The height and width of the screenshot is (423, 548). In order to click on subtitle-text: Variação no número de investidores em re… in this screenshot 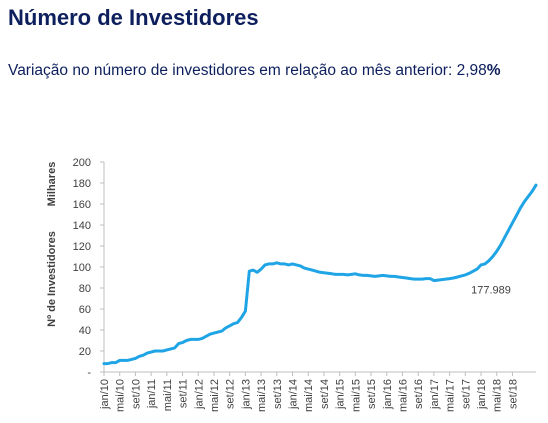, I will do `click(247, 70)`.